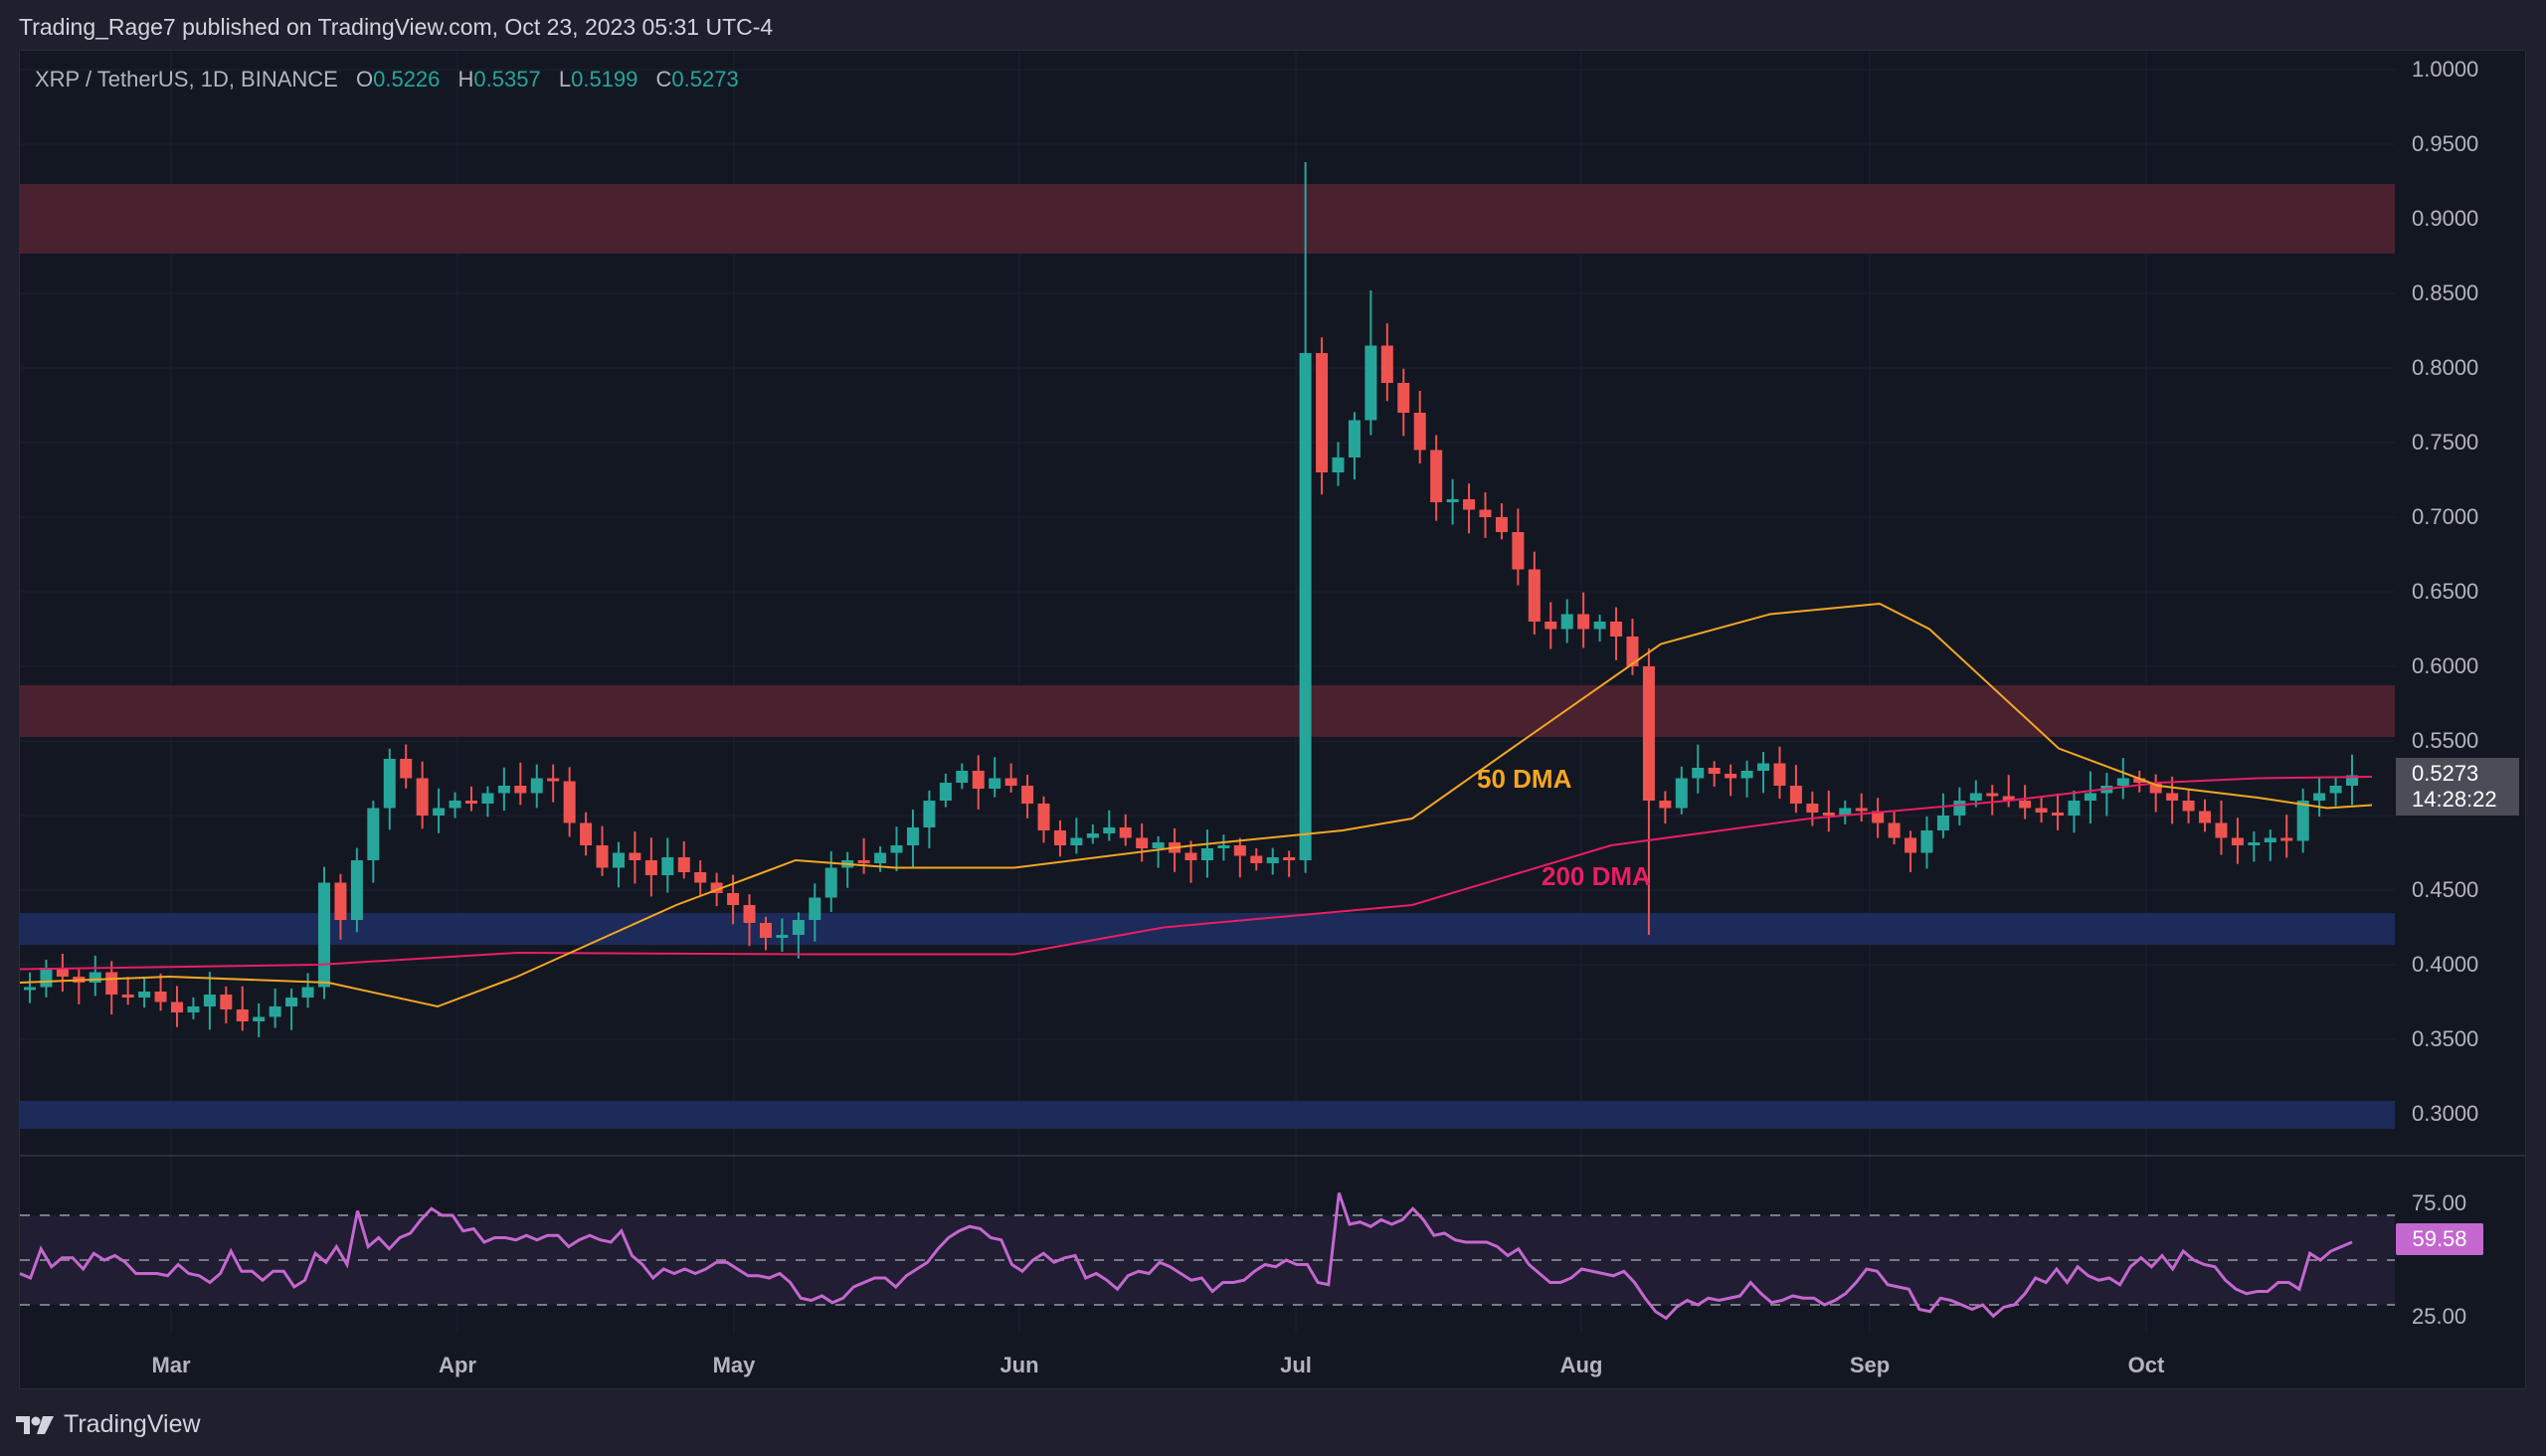 This screenshot has width=2546, height=1456. Describe the element at coordinates (2146, 1365) in the screenshot. I see `month-tick: Oct` at that location.